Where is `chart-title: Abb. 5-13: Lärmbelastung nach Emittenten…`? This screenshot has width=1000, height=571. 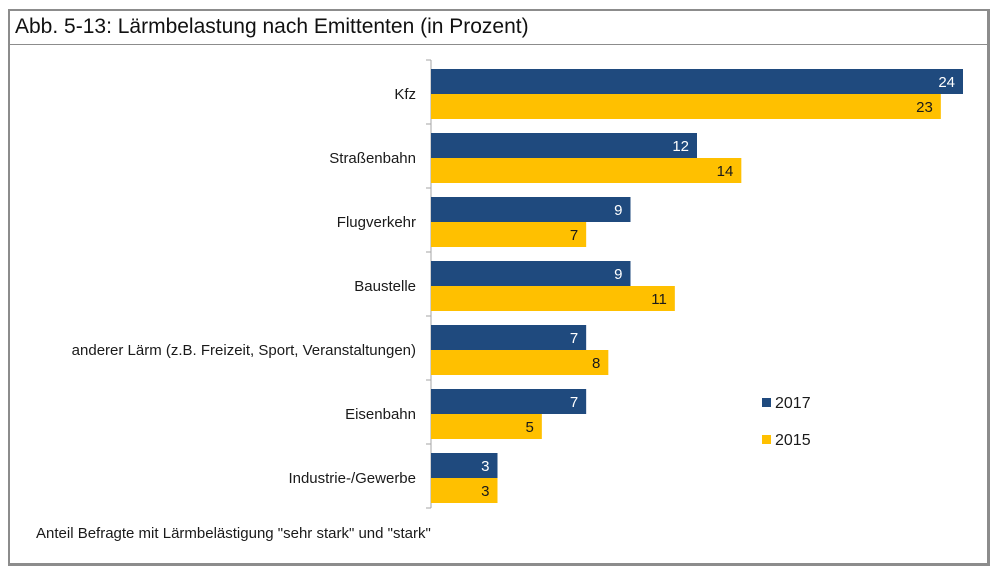 chart-title: Abb. 5-13: Lärmbelastung nach Emittenten… is located at coordinates (272, 26).